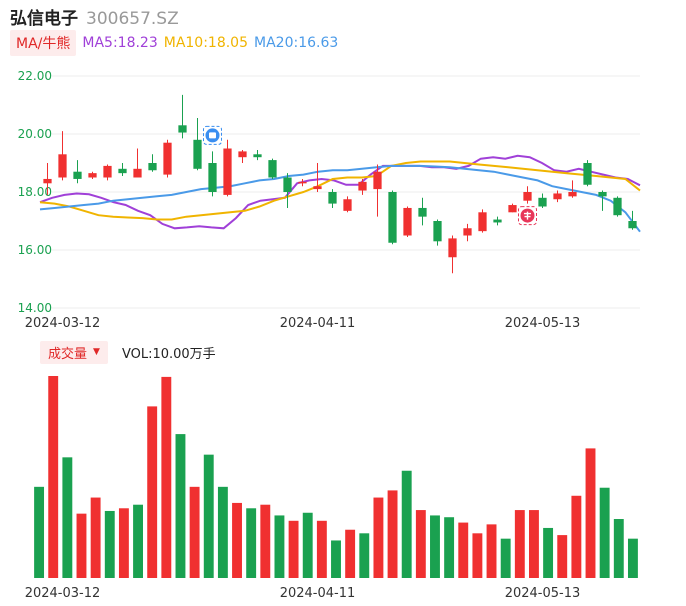  I want to click on date-axis-top: 2024-03-12 2024-04-11 2024-05-13, so click(303, 323).